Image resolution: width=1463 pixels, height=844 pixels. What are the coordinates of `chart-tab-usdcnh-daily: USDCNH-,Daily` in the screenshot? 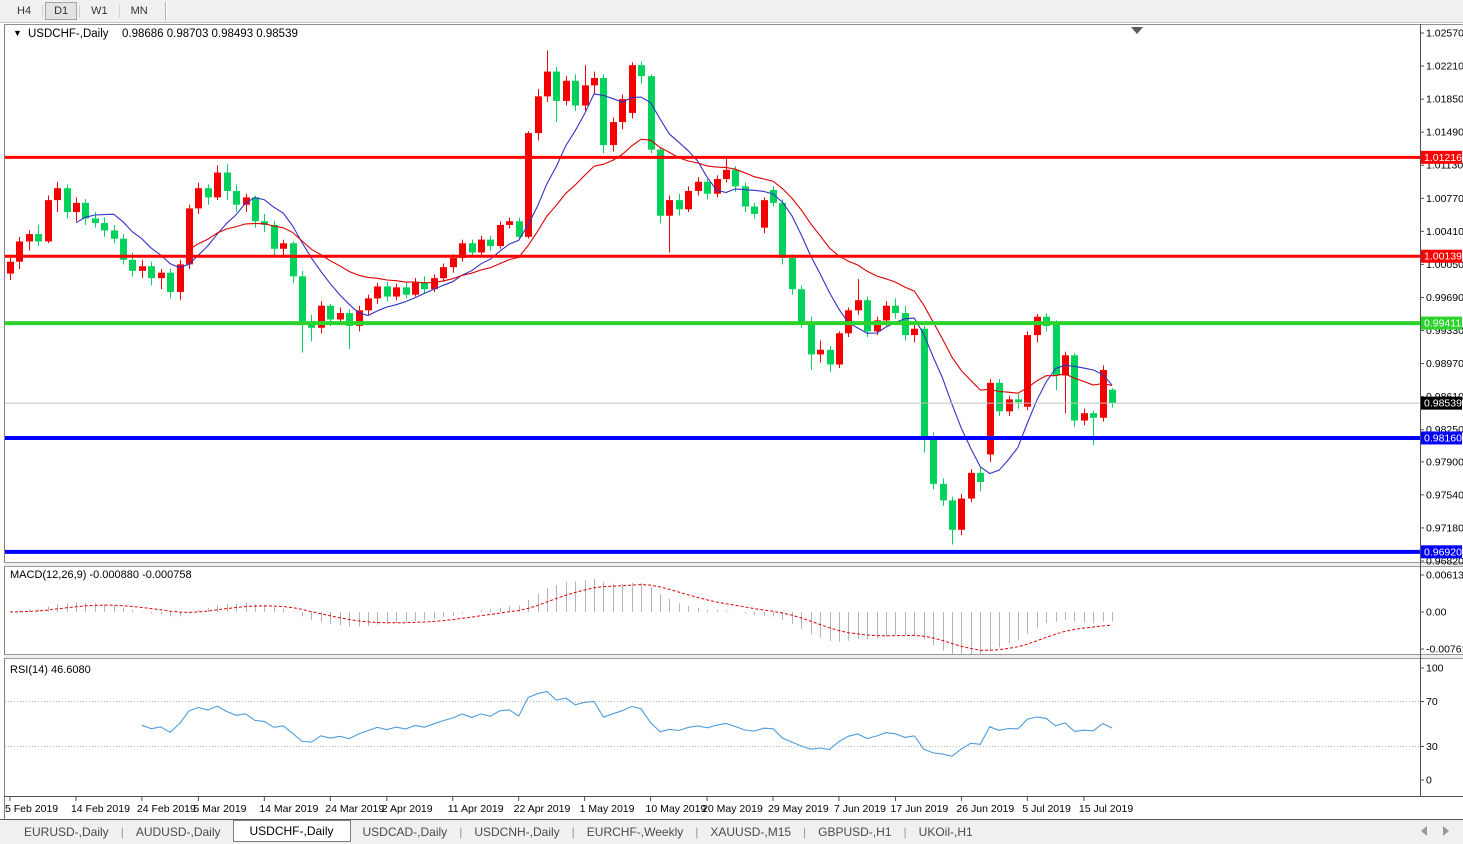 It's located at (517, 832).